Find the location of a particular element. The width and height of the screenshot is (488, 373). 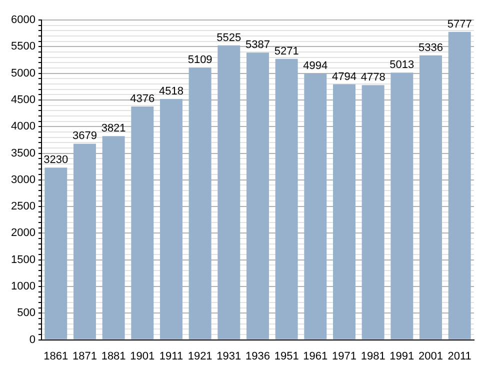

data-label: 4376 is located at coordinates (142, 99).